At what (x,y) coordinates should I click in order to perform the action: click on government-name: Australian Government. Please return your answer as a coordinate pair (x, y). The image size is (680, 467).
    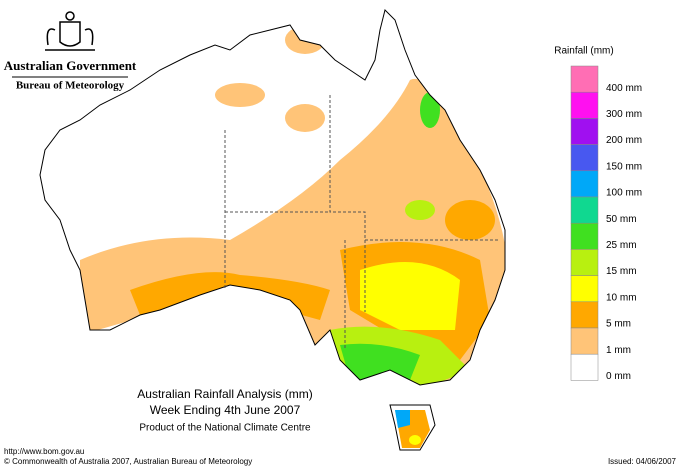
    Looking at the image, I should click on (70, 65).